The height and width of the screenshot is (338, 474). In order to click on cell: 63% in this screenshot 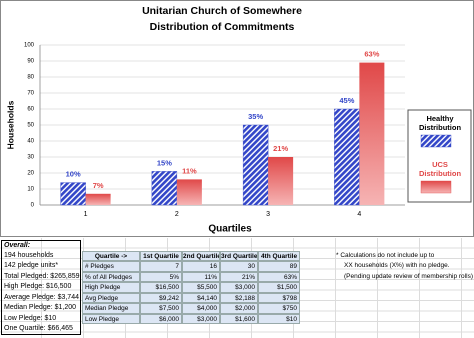, I will do `click(279, 276)`.